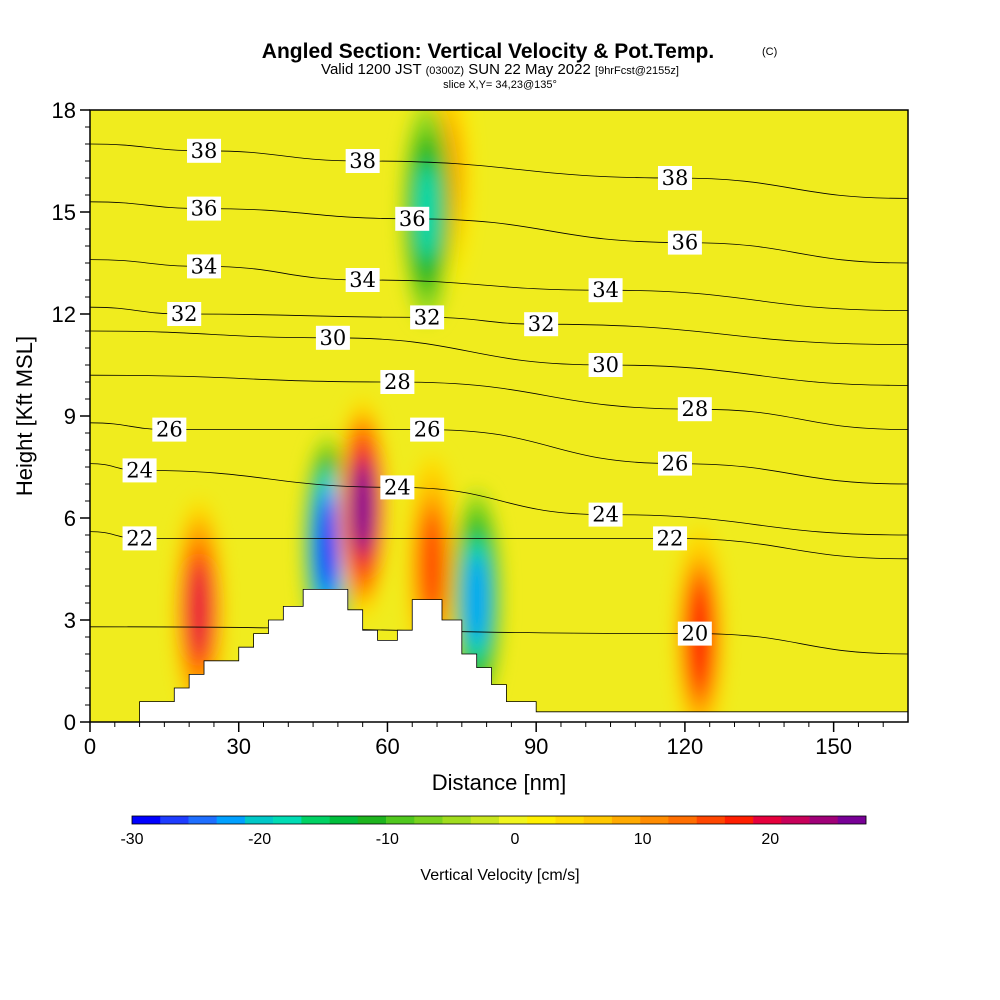 The width and height of the screenshot is (1000, 1000). Describe the element at coordinates (685, 746) in the screenshot. I see `x-tick-label: 120` at that location.